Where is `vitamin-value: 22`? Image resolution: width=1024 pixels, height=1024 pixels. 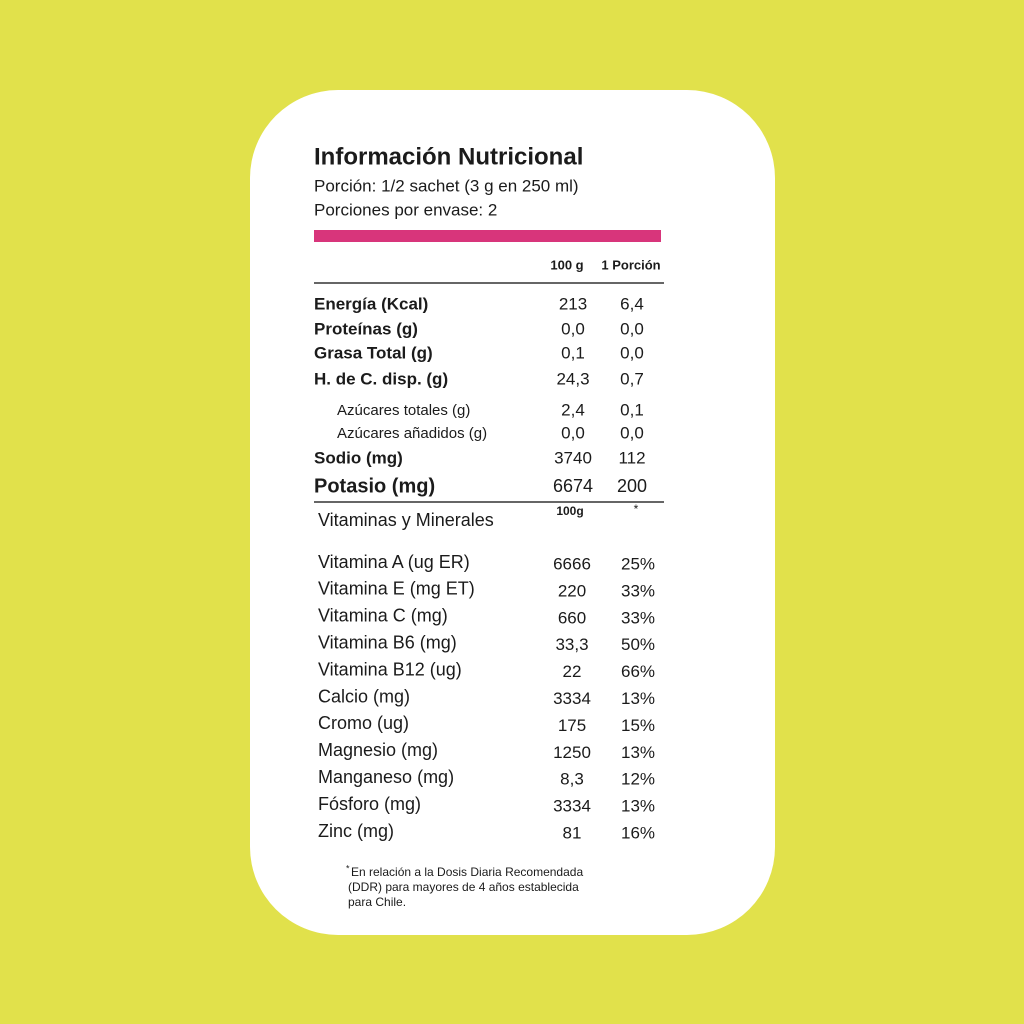
vitamin-value: 22 is located at coordinates (572, 671).